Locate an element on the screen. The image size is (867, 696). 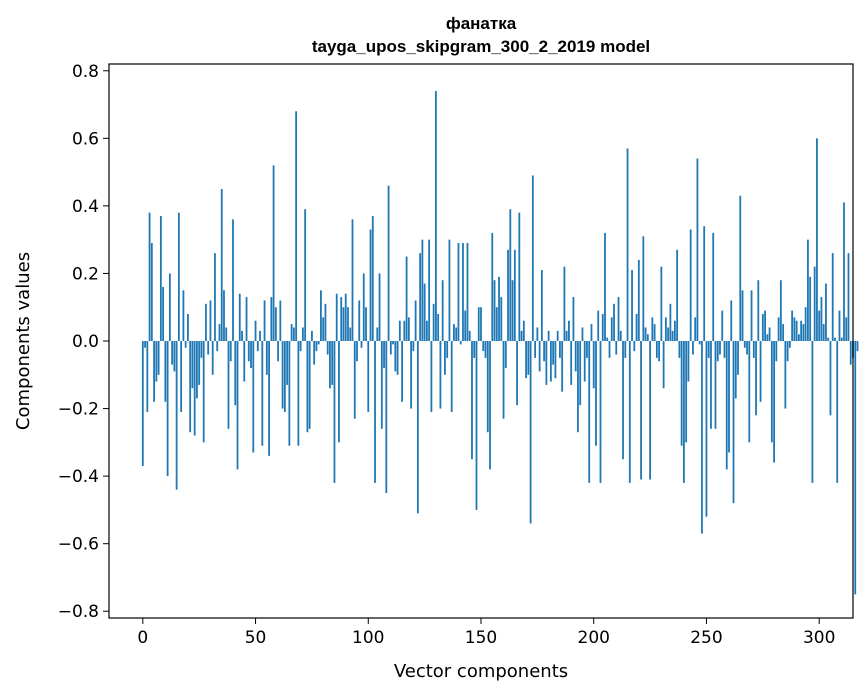
y-tick-label: −0.8 is located at coordinates (78, 612).